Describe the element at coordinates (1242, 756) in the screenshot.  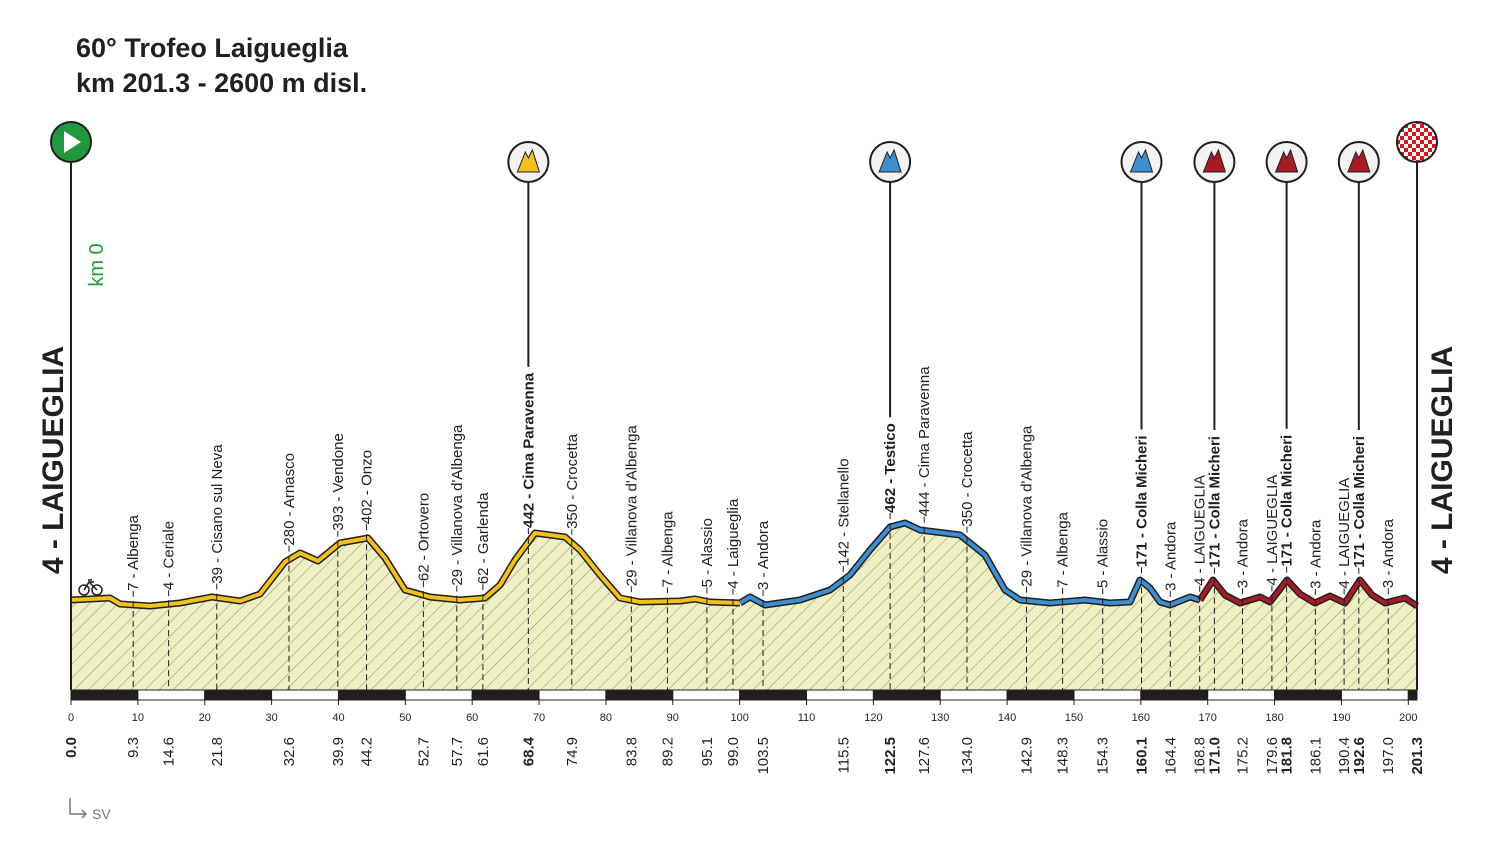
I see `km-label: 175.2` at that location.